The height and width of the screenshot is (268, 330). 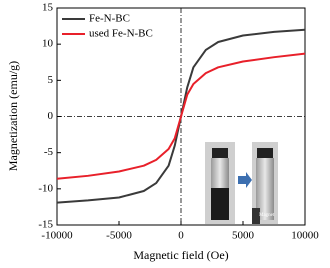 What do you see at coordinates (45, 225) in the screenshot?
I see `y-tick-label: -15` at bounding box center [45, 225].